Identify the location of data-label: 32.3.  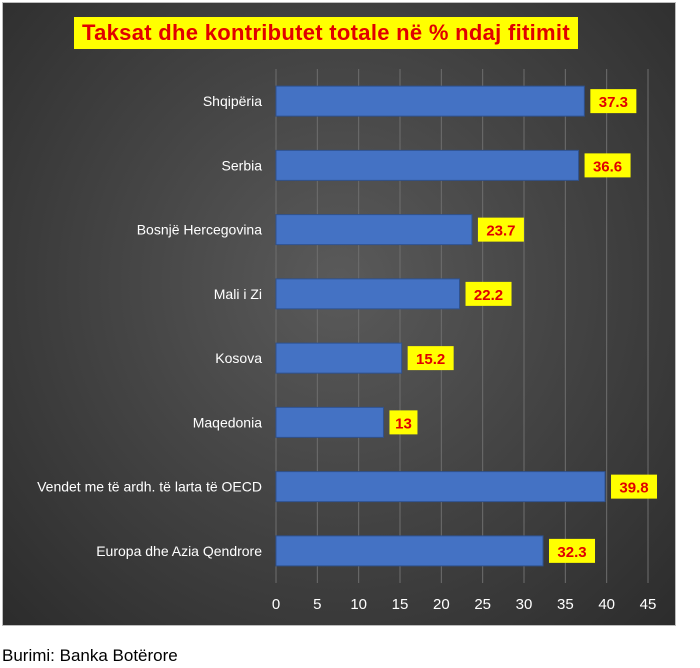
(571, 552).